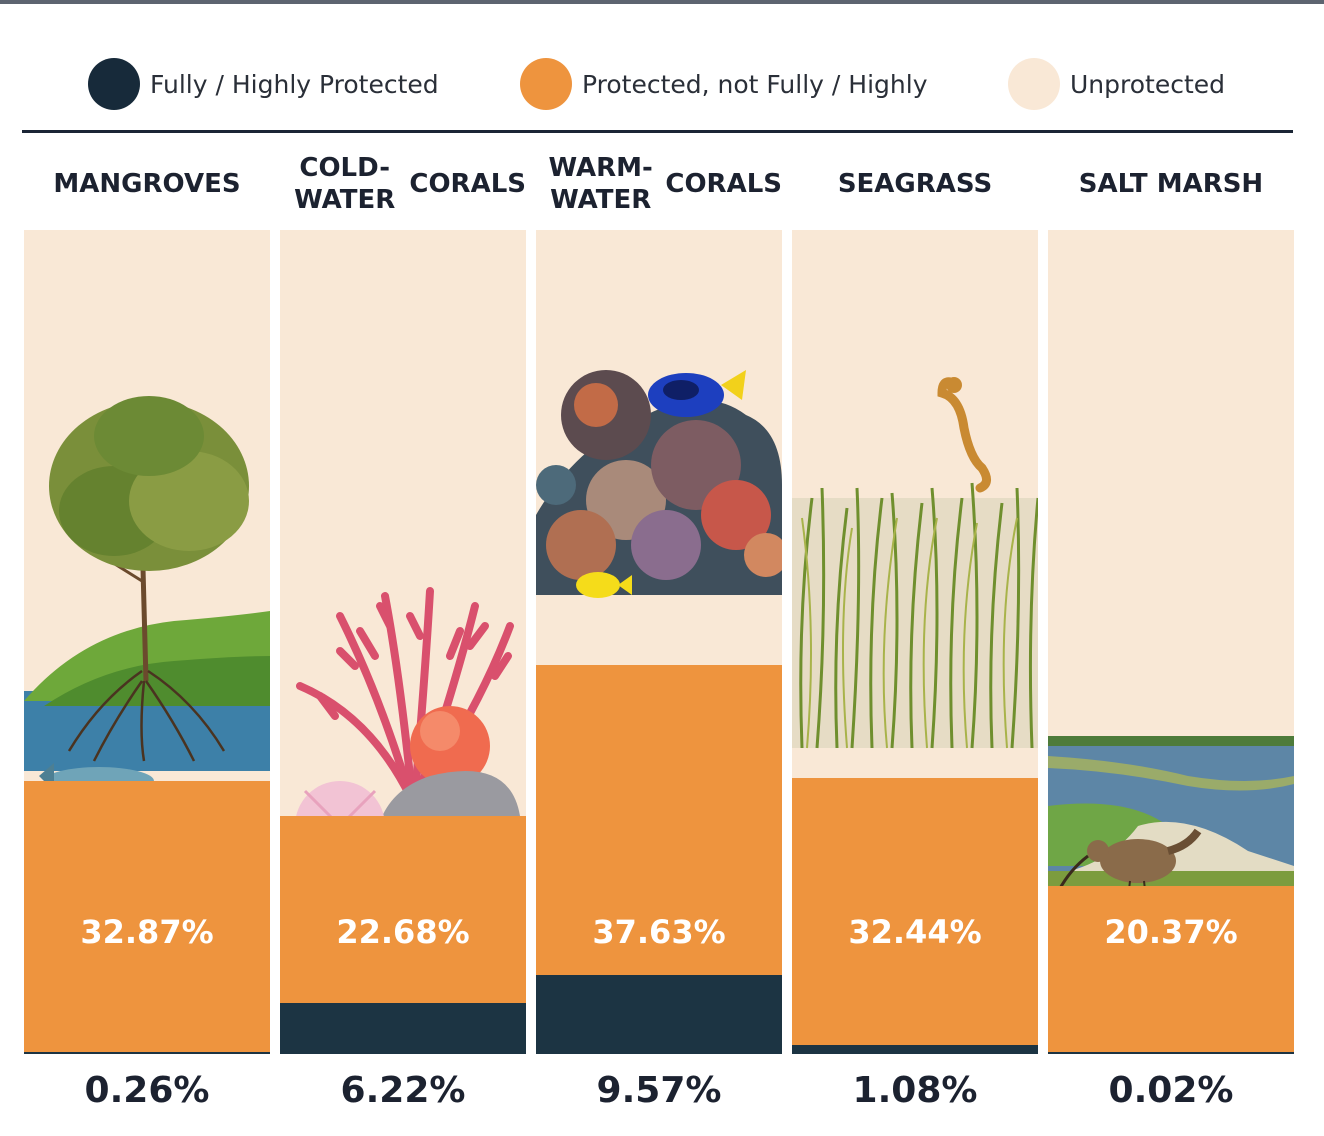 Image resolution: width=1324 pixels, height=1136 pixels. Describe the element at coordinates (1171, 1090) in the screenshot. I see `data-label-fully-protected: 0.02%` at that location.